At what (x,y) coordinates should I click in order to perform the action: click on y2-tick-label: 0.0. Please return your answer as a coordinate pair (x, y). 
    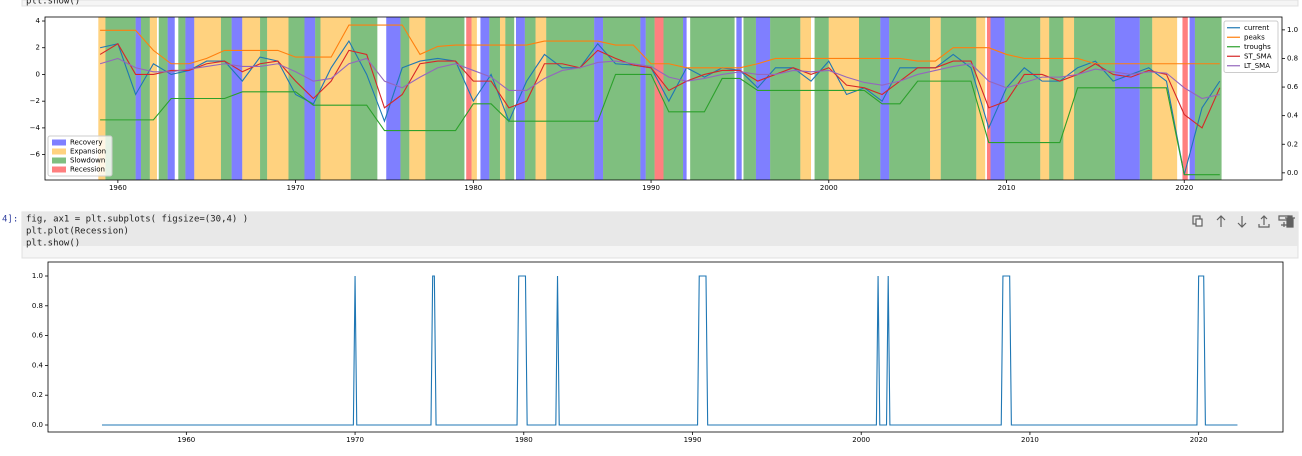
    Looking at the image, I should click on (1292, 173).